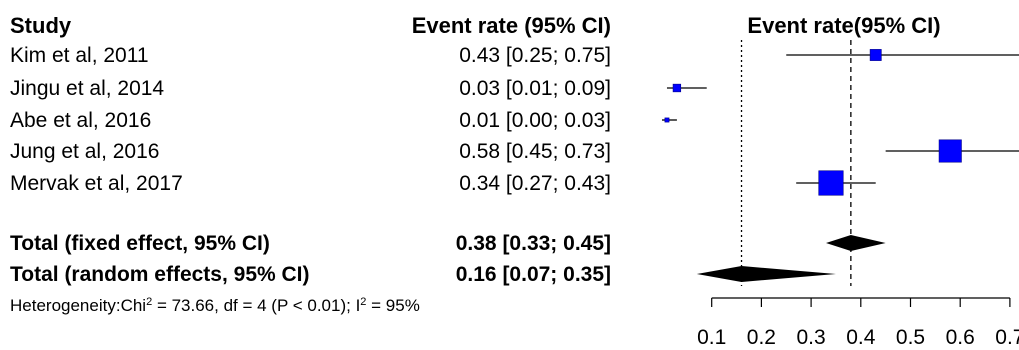 The height and width of the screenshot is (350, 1019). Describe the element at coordinates (535, 55) in the screenshot. I see `study-estimate: 0.43 [0.25; 0.75]` at that location.